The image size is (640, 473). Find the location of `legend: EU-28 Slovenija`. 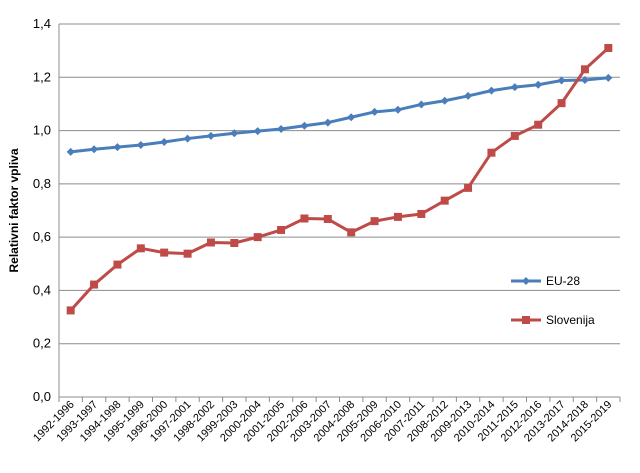

legend: EU-28 Slovenija is located at coordinates (553, 300).